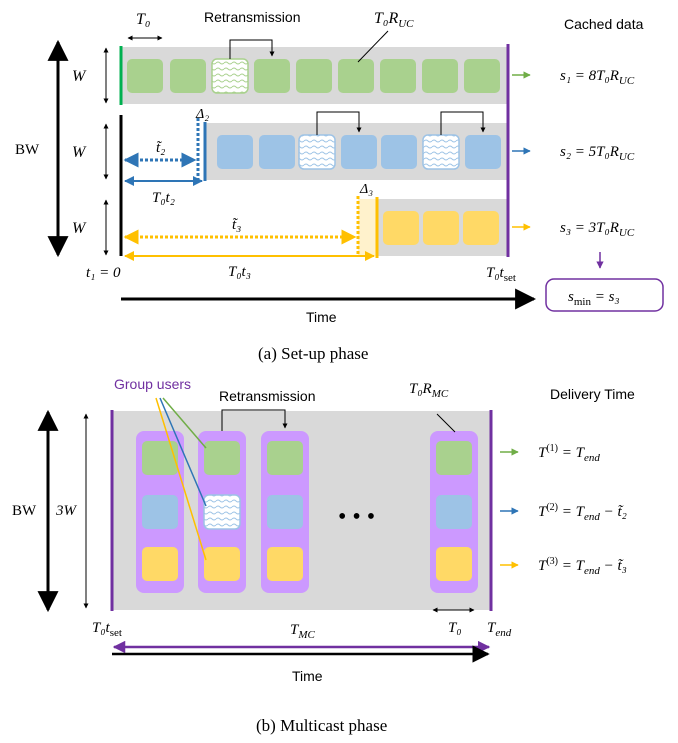  I want to click on delivery-time-label: Delivery Time, so click(592, 394).